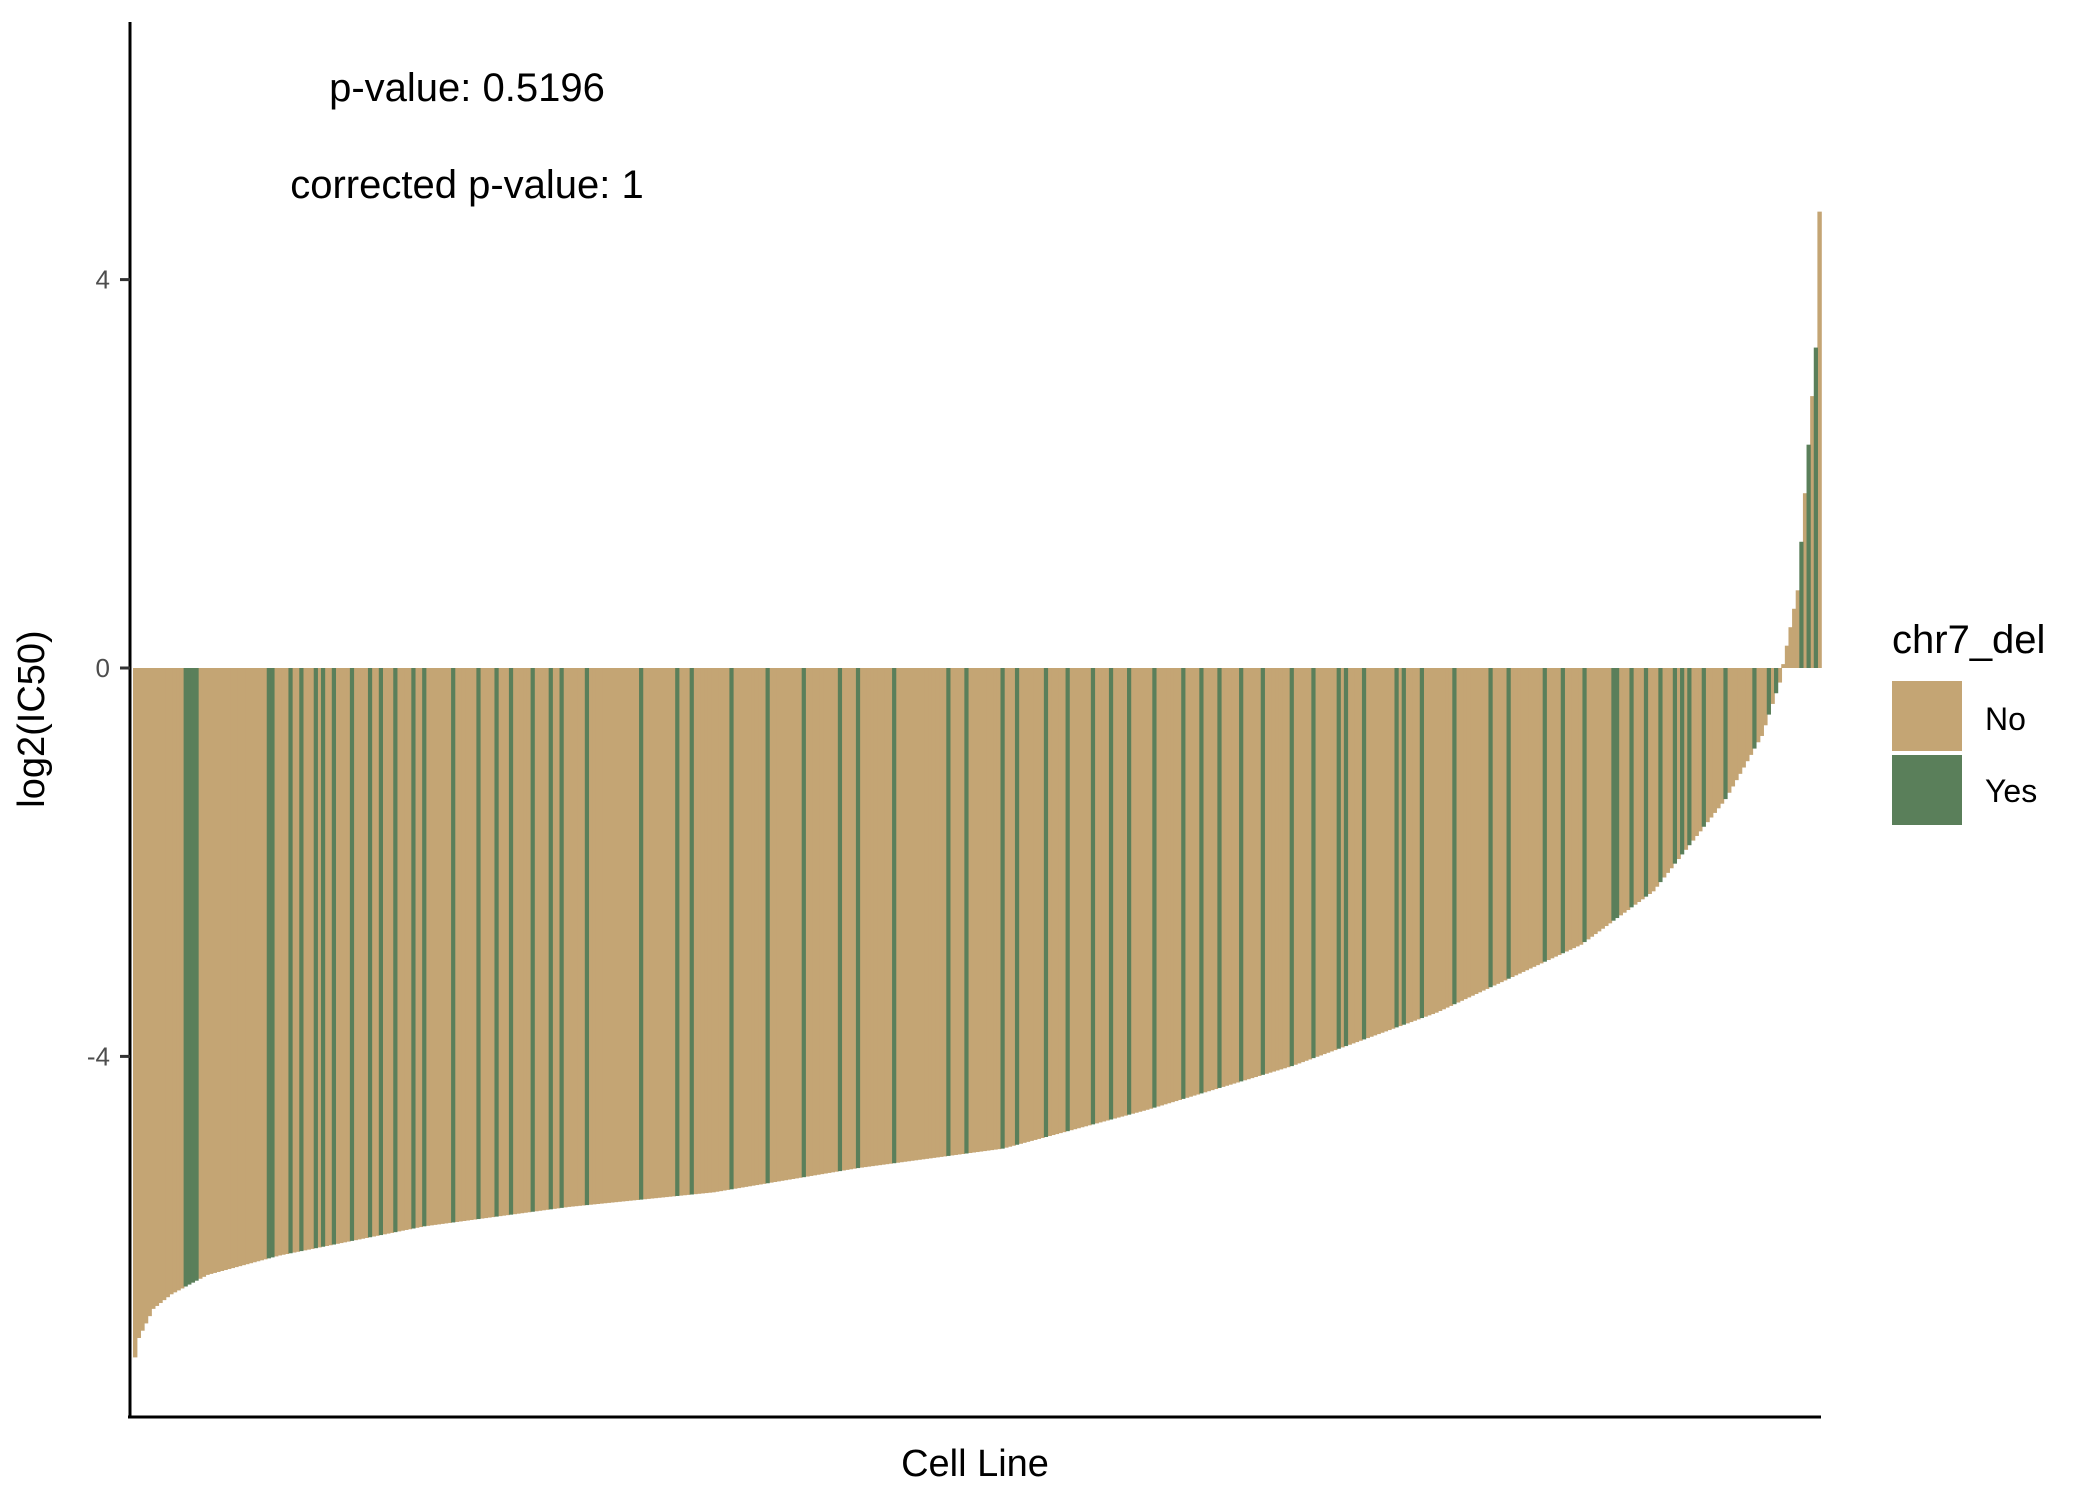 The image size is (2099, 1499). What do you see at coordinates (1927, 716) in the screenshot?
I see `legend-key-no` at bounding box center [1927, 716].